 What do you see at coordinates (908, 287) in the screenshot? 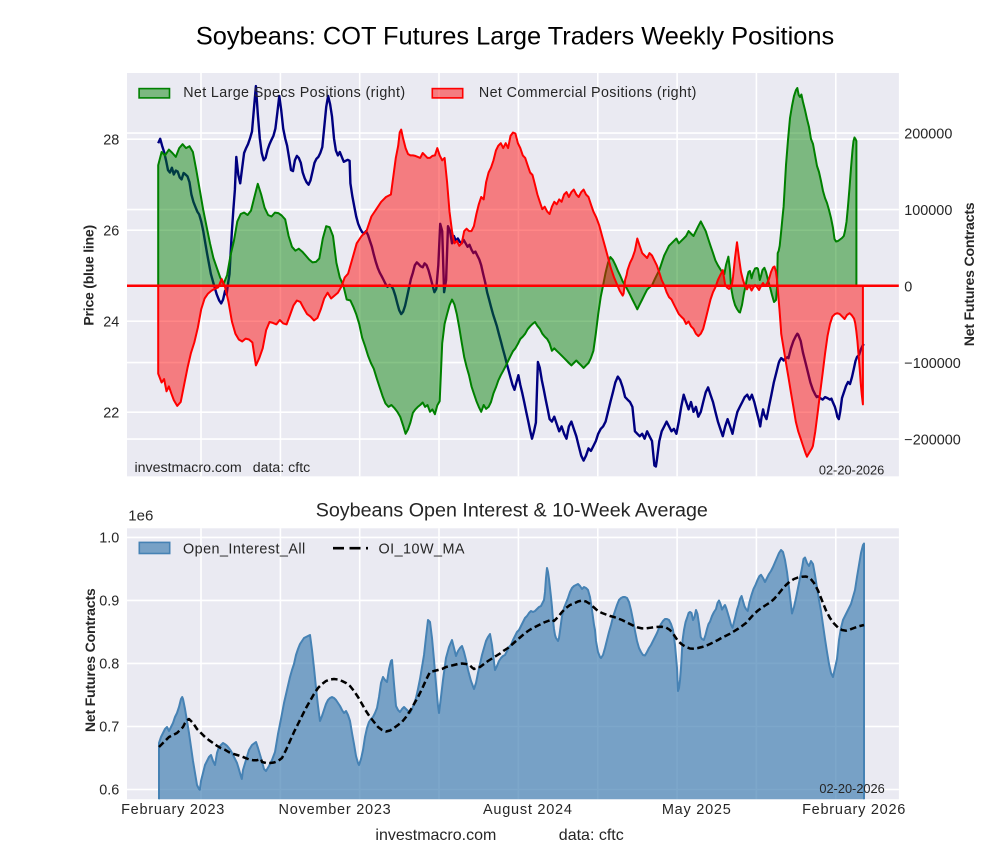
I see `svg-text: 0` at bounding box center [908, 287].